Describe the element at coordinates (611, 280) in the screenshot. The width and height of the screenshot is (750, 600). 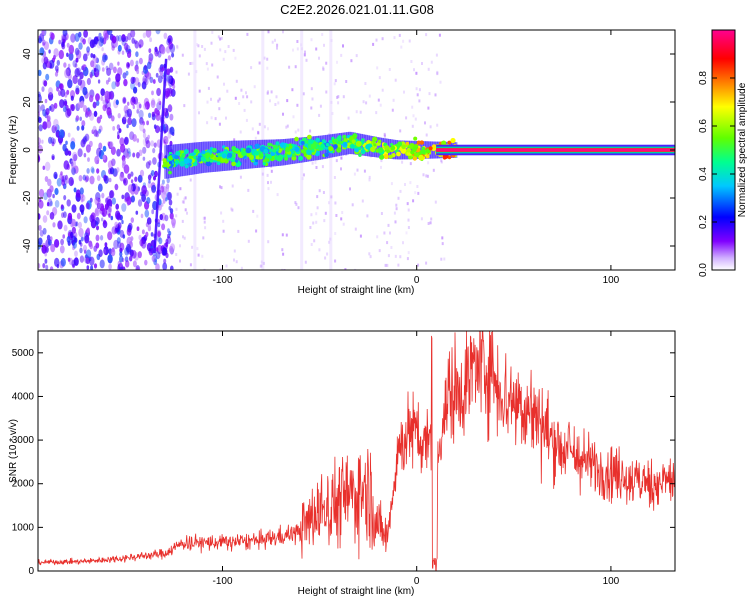
I see `spectrogram-xtick-label: 100` at that location.